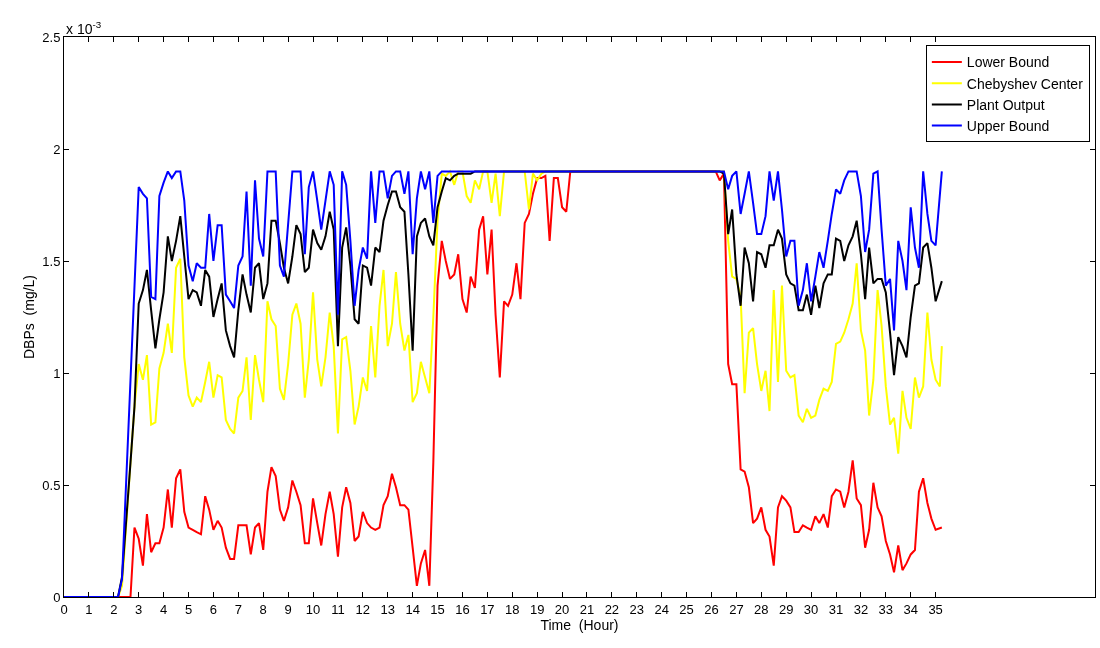  I want to click on x-tick-label: 6, so click(213, 609).